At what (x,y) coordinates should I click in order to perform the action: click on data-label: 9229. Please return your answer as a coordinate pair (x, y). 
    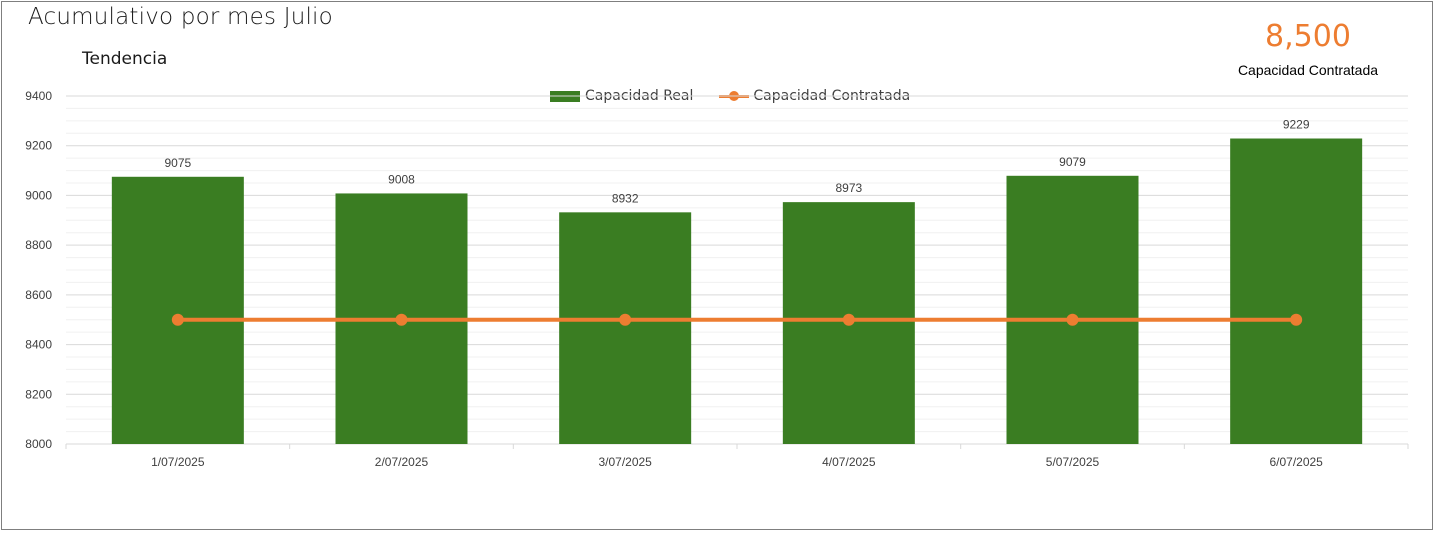
    Looking at the image, I should click on (1296, 125).